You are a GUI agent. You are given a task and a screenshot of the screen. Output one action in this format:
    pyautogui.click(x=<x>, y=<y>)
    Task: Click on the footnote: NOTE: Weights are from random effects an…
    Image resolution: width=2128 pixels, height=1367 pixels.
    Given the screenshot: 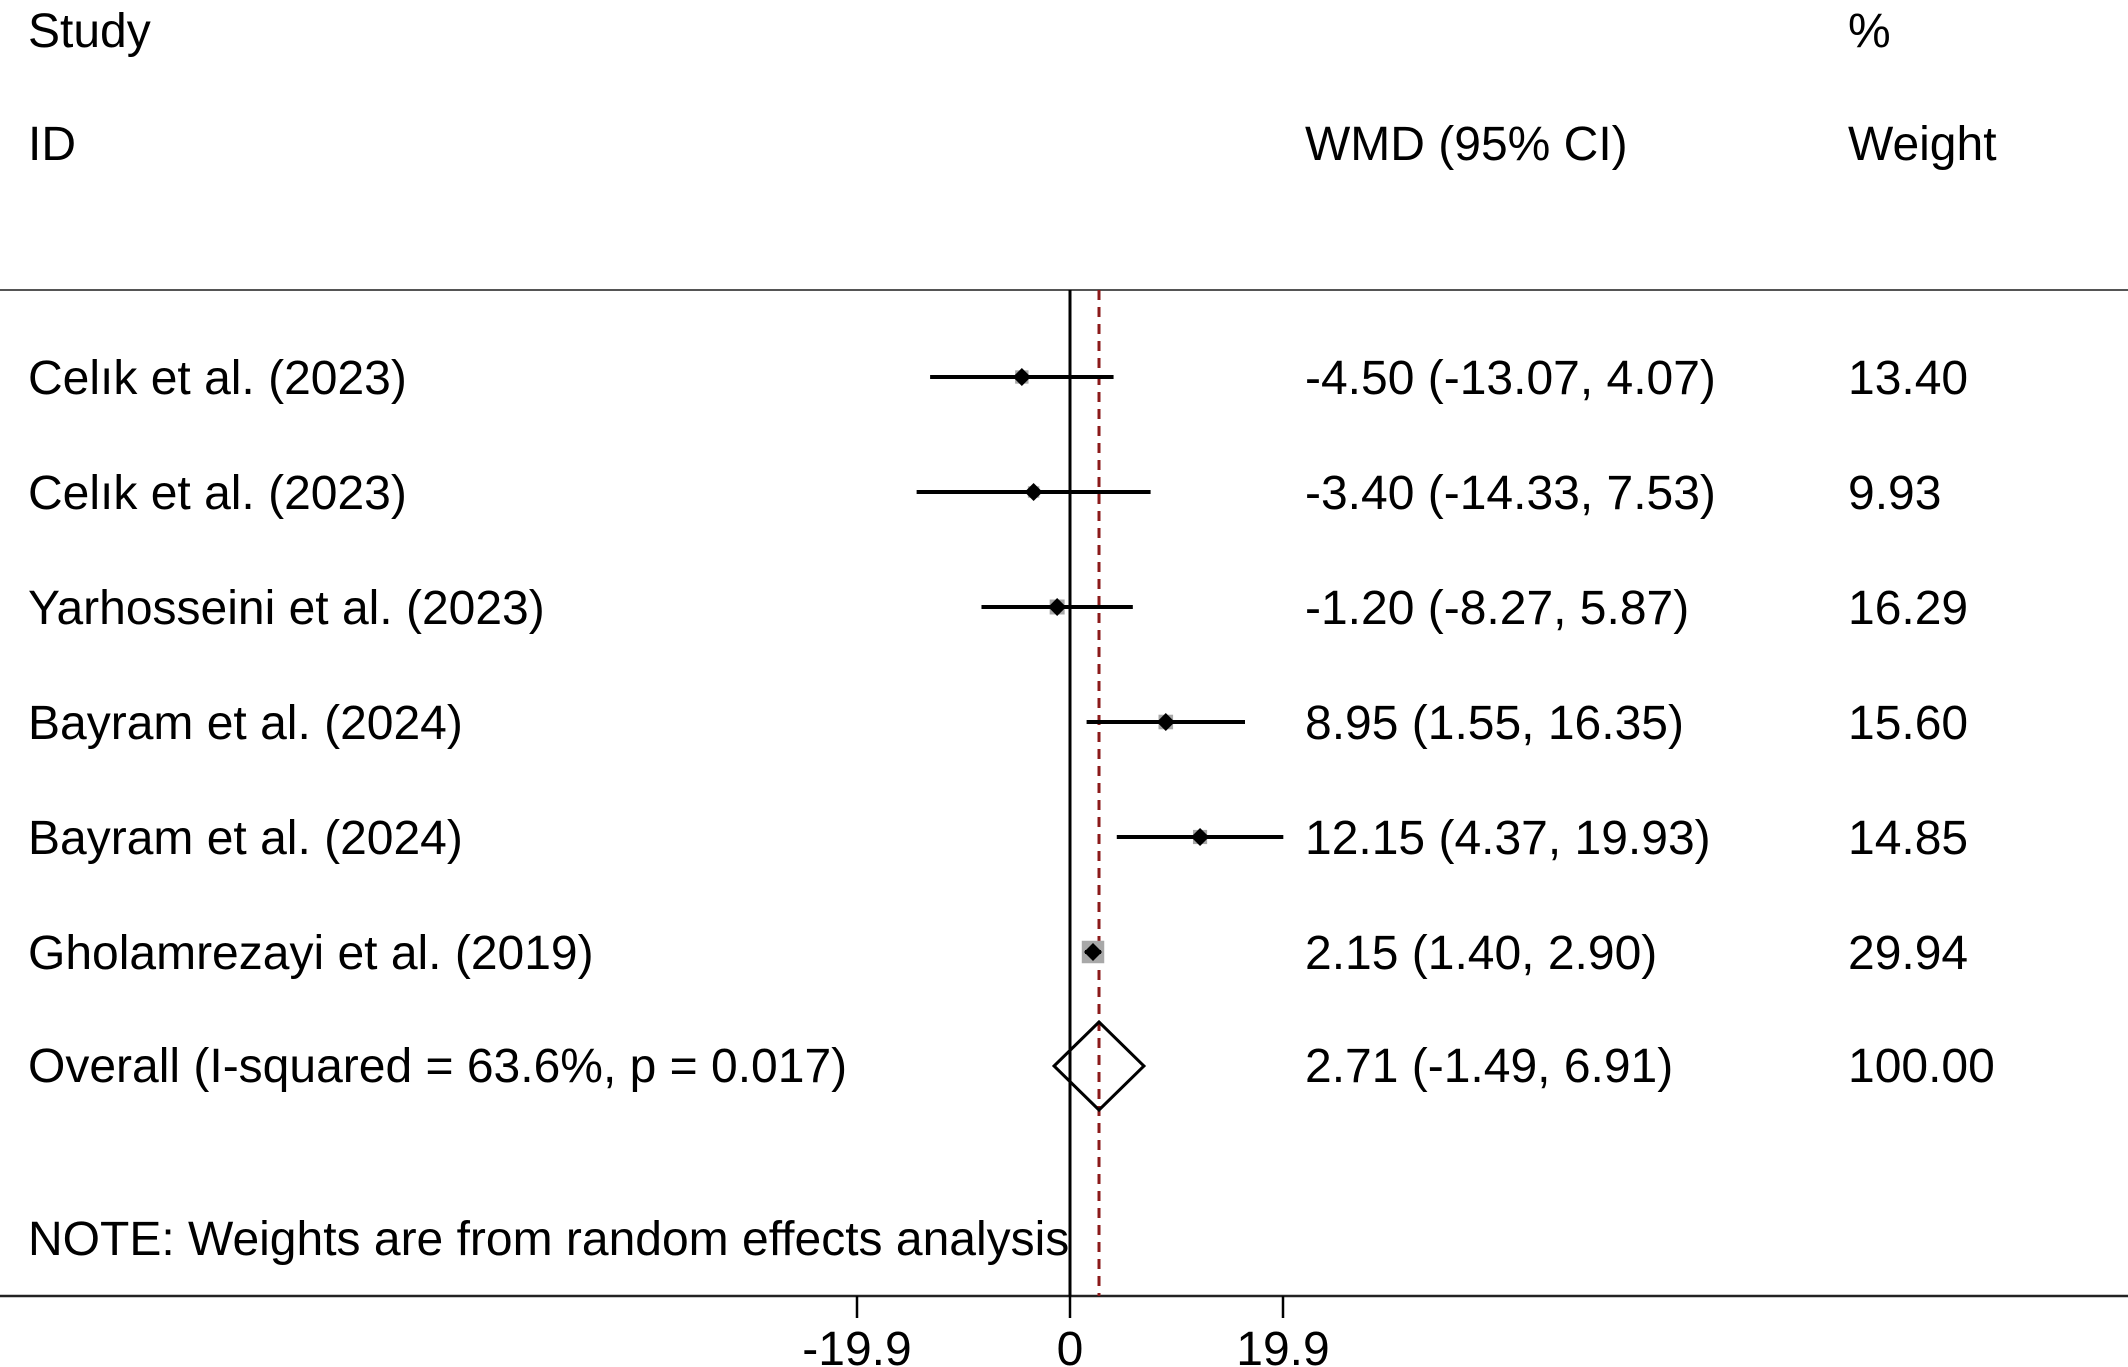 What is the action you would take?
    pyautogui.click(x=548, y=1239)
    